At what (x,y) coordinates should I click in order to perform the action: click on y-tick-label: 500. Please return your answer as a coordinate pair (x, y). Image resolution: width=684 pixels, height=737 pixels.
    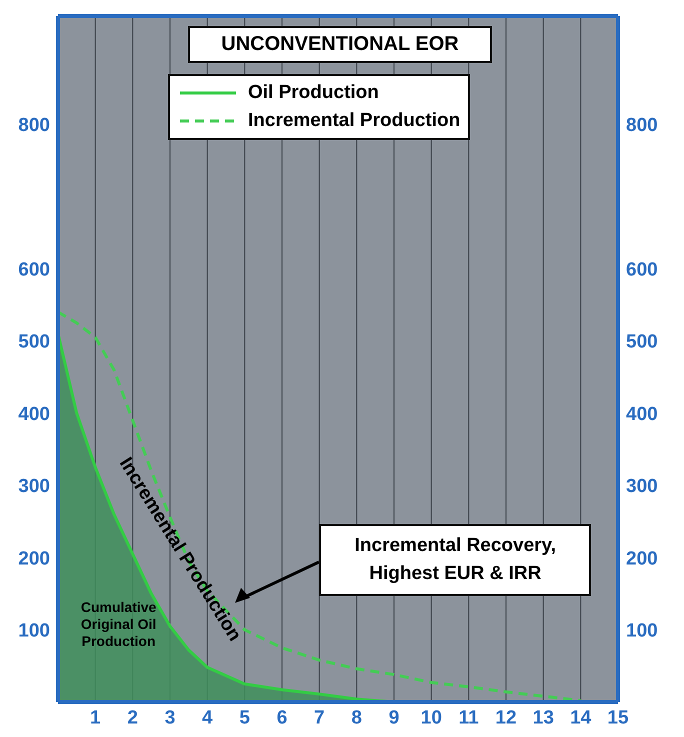
    Looking at the image, I should click on (34, 342).